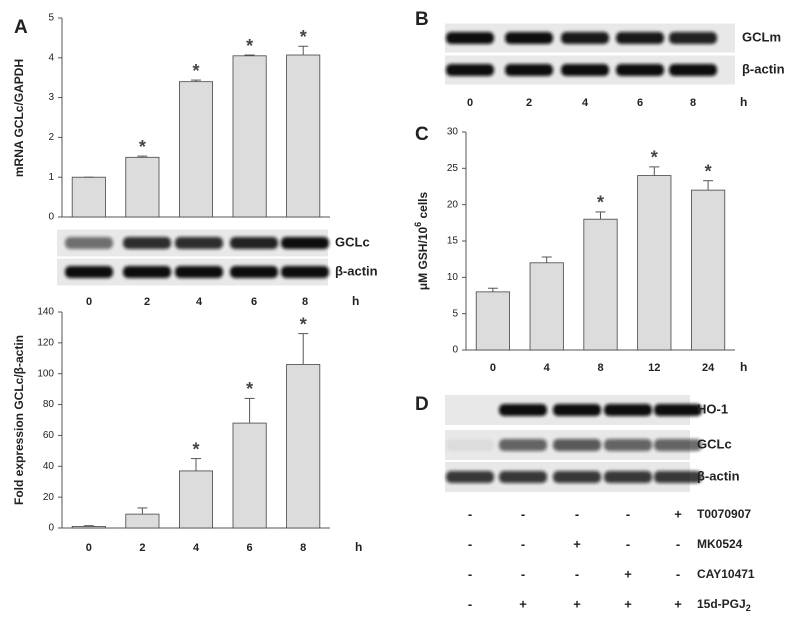  I want to click on treatment-name: T0070907, so click(724, 514).